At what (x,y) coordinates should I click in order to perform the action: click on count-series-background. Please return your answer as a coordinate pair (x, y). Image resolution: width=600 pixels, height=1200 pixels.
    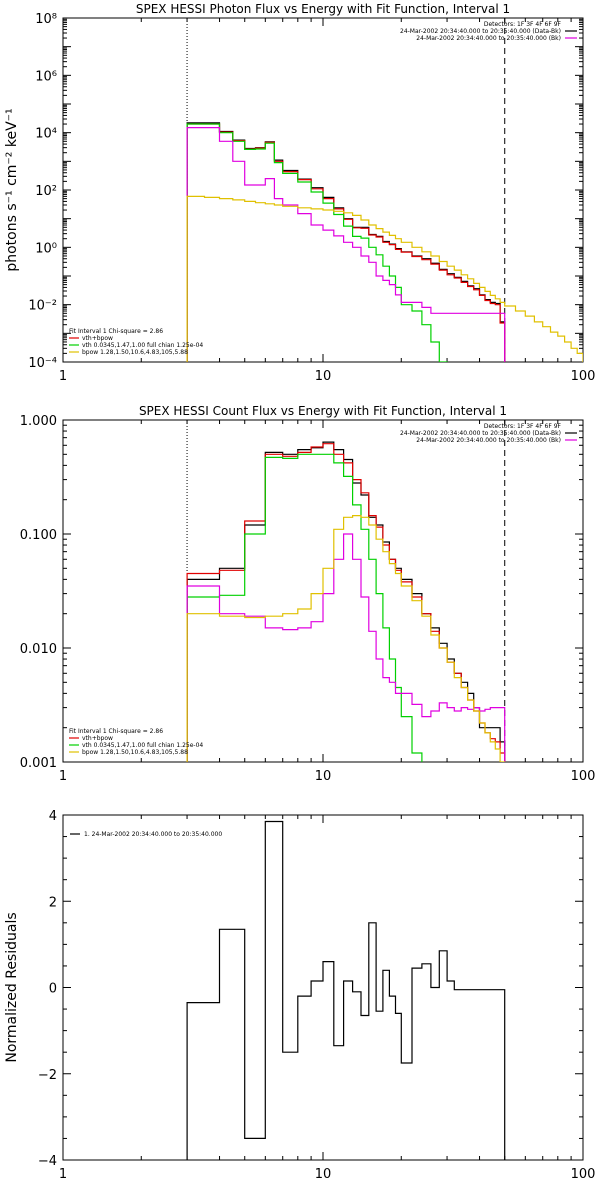
    Looking at the image, I should click on (346, 647).